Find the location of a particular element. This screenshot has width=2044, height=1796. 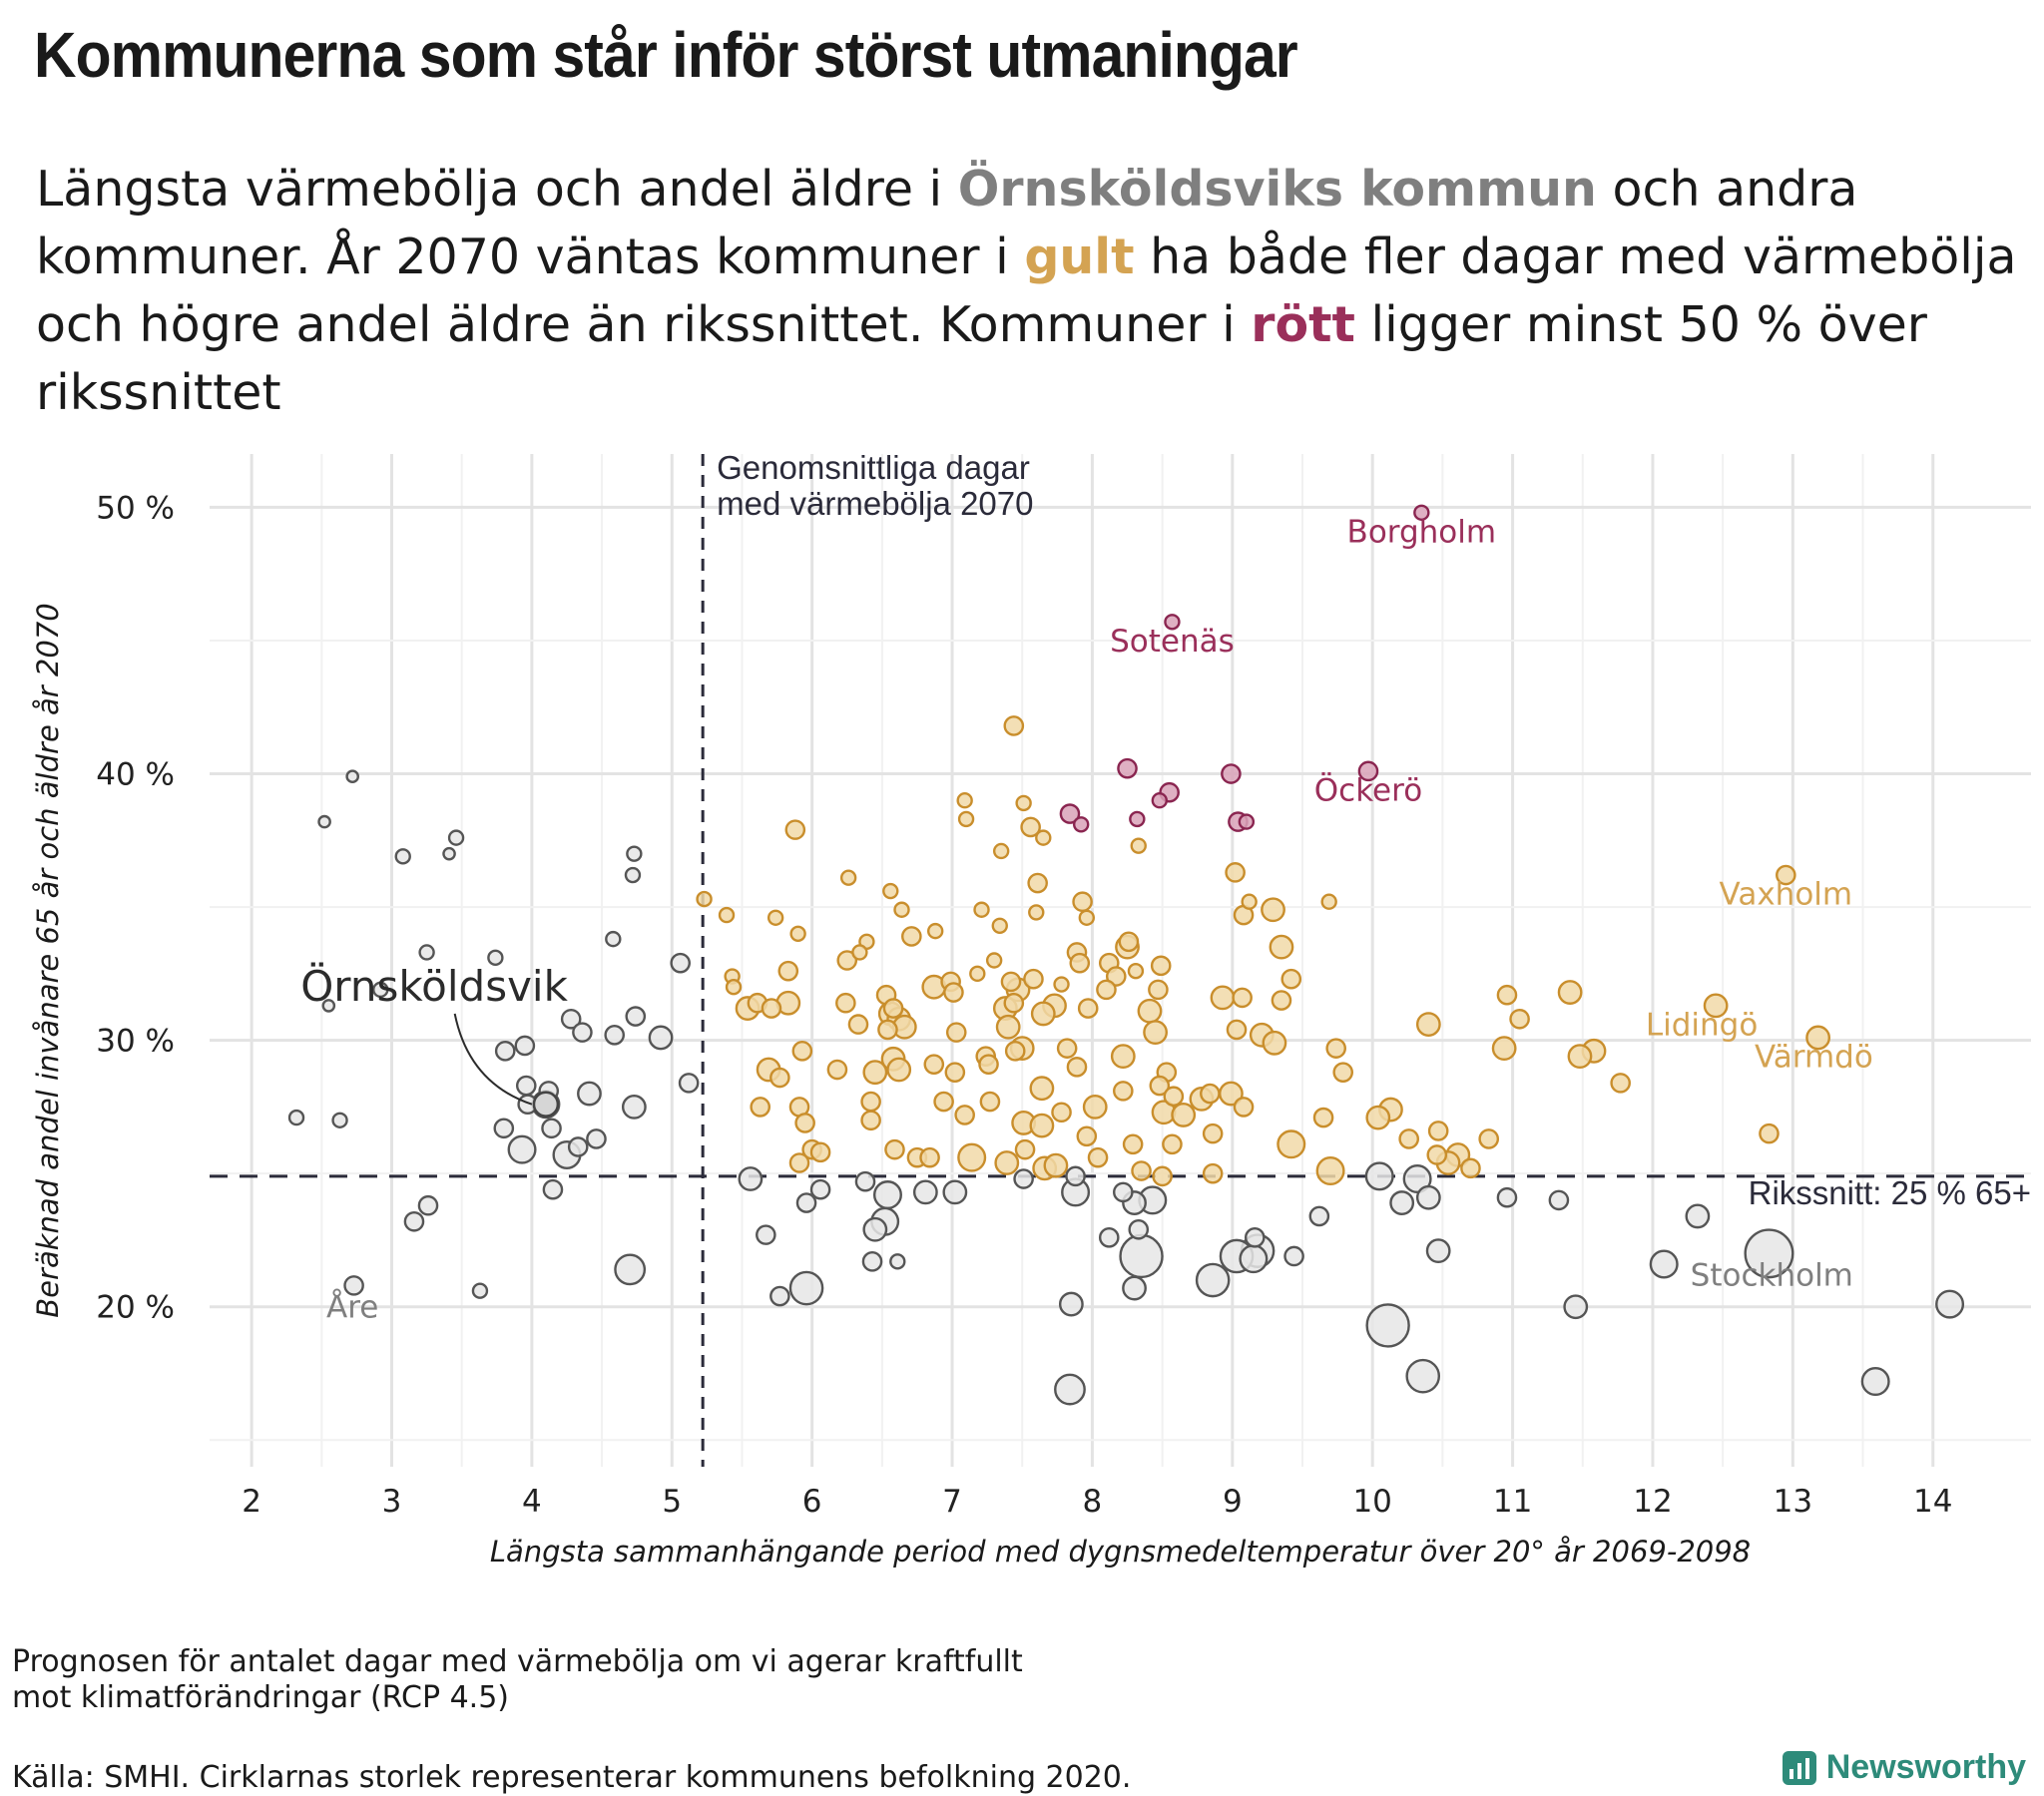

x-tick-label: 9 is located at coordinates (1233, 1502).